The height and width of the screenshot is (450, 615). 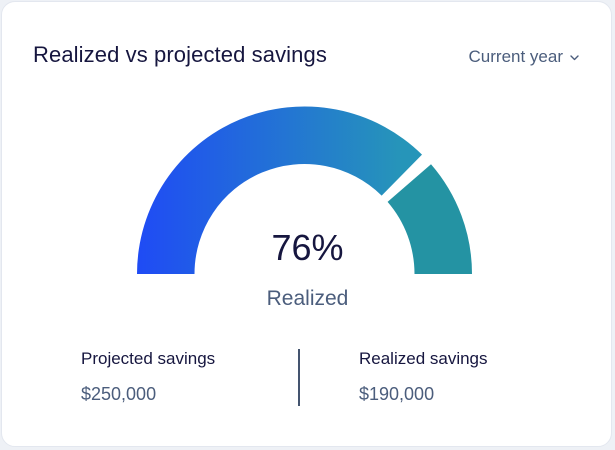 What do you see at coordinates (148, 377) in the screenshot?
I see `projected-savings-stat: Projected savings $250,000` at bounding box center [148, 377].